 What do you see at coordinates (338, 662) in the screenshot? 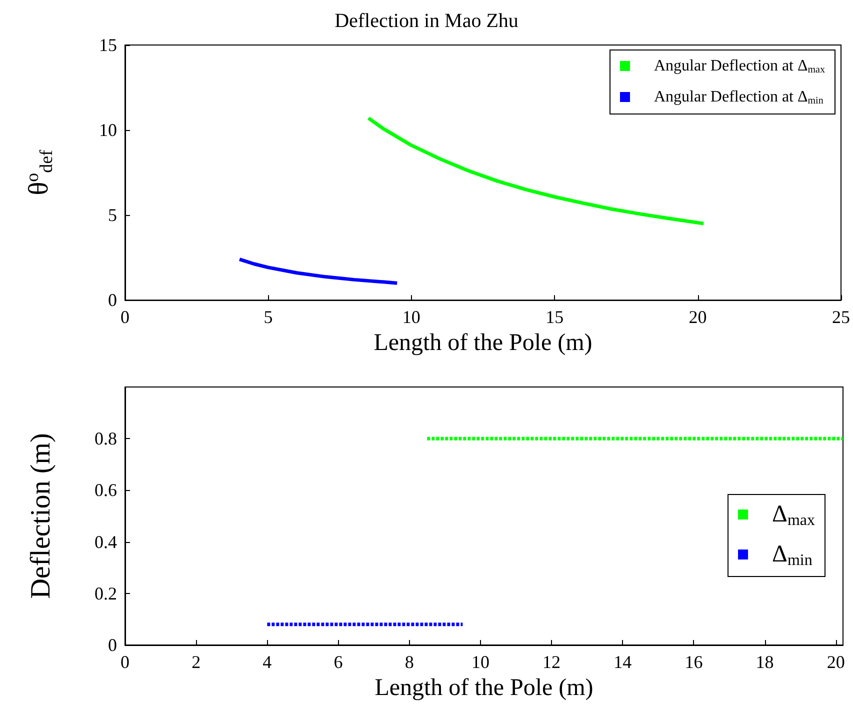
I see `x-tick-label: 6` at bounding box center [338, 662].